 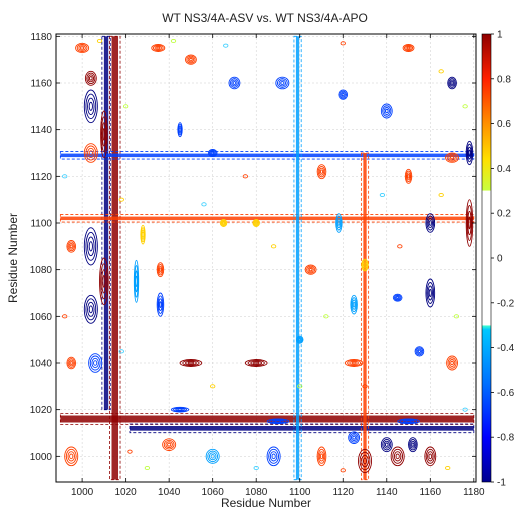 I want to click on colorbar-tick-label: 0.8, so click(x=504, y=79).